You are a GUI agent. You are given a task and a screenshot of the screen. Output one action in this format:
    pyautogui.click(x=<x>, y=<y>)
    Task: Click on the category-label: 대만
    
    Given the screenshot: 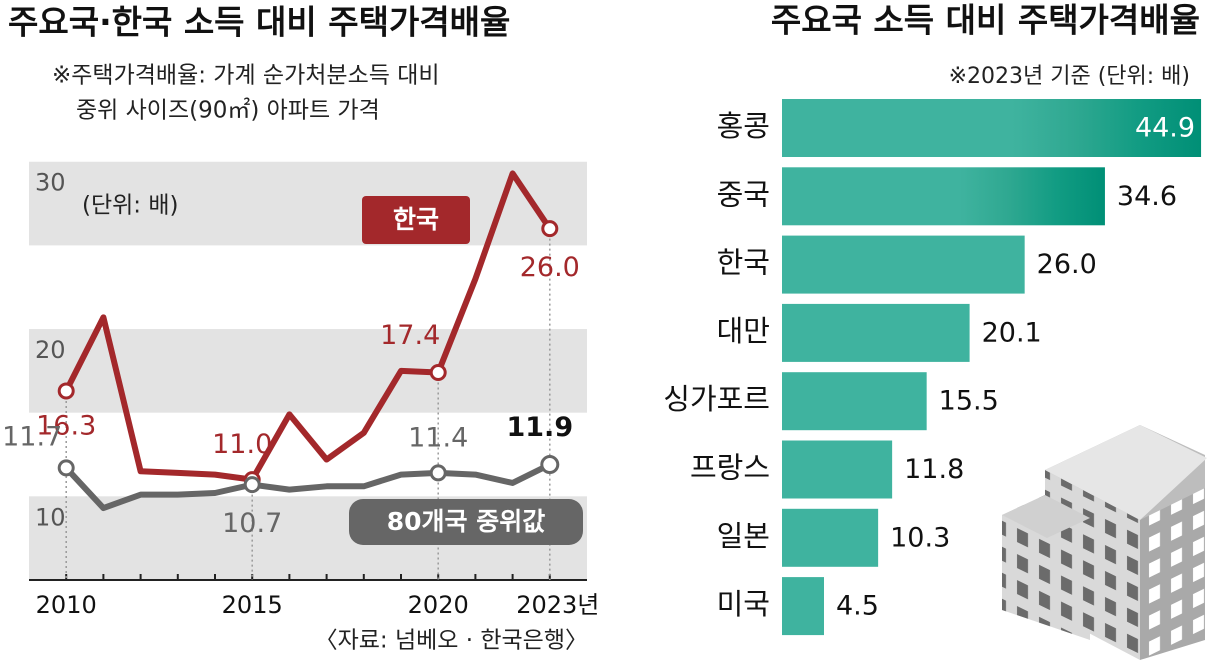 What is the action you would take?
    pyautogui.click(x=743, y=331)
    